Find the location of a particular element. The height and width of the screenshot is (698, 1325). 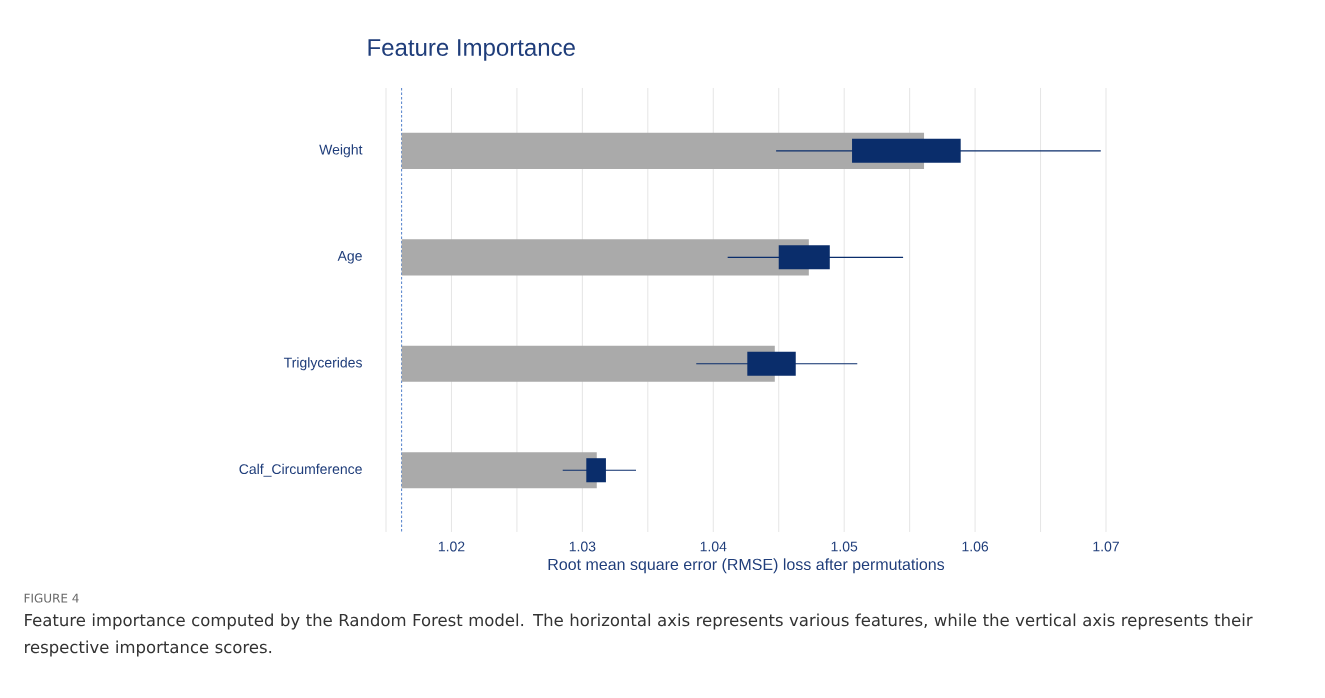

x-tick-label: 1.05 is located at coordinates (844, 546).